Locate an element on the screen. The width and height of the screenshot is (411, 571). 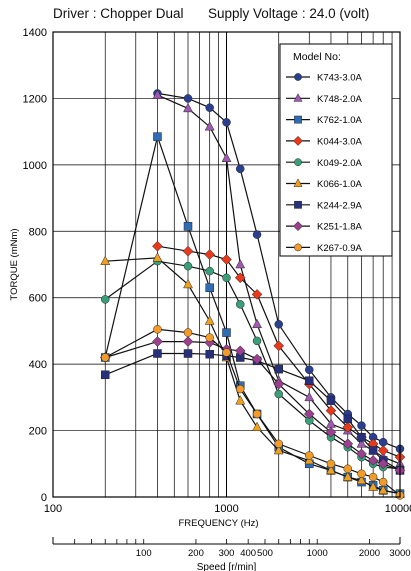
legend-label: K244-2.9A is located at coordinates (340, 205).